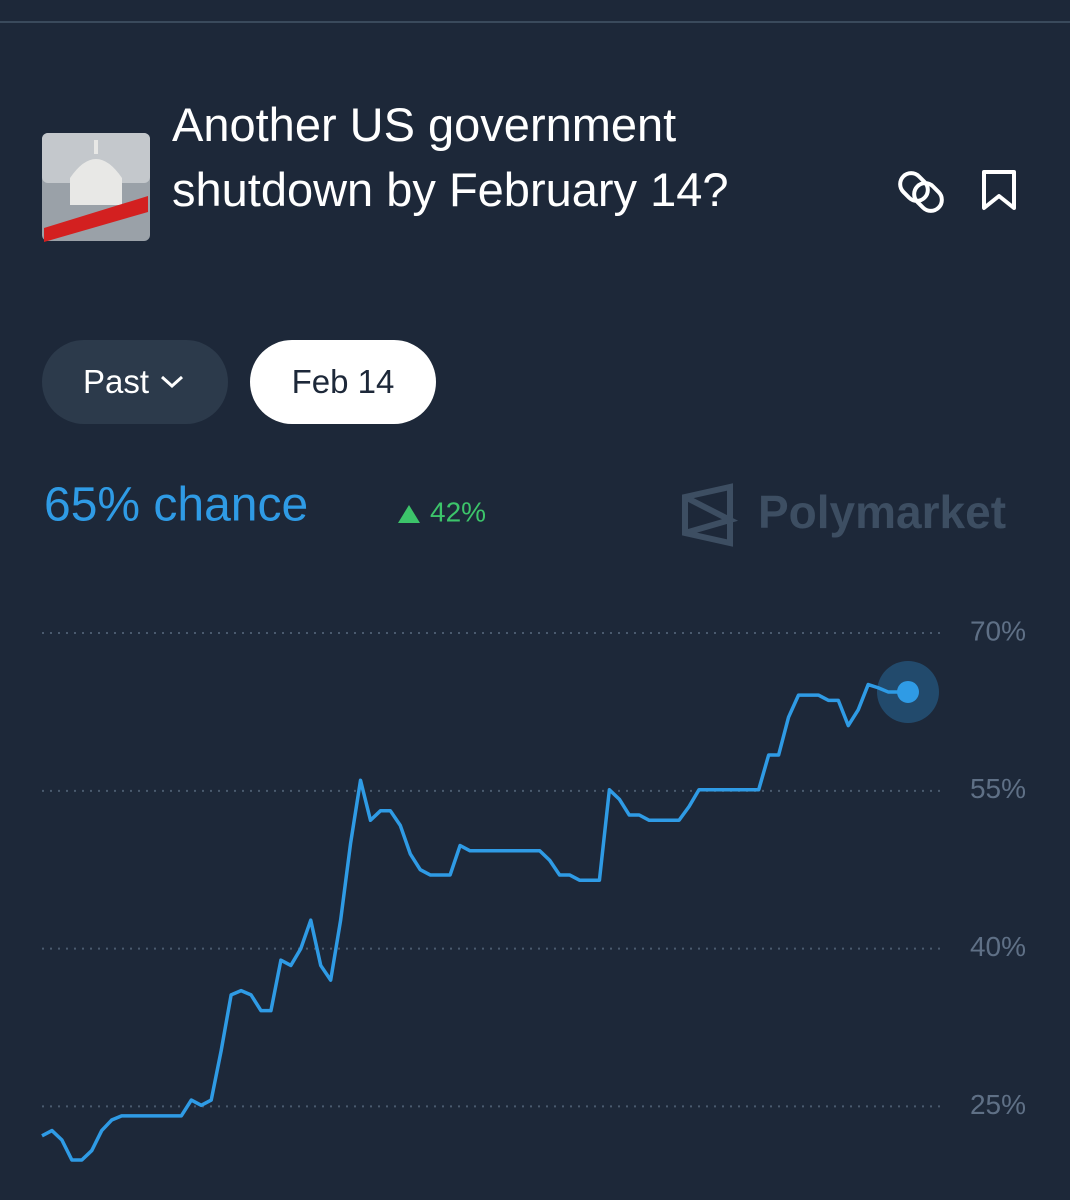  Describe the element at coordinates (998, 630) in the screenshot. I see `y-tick-label: 70%` at that location.